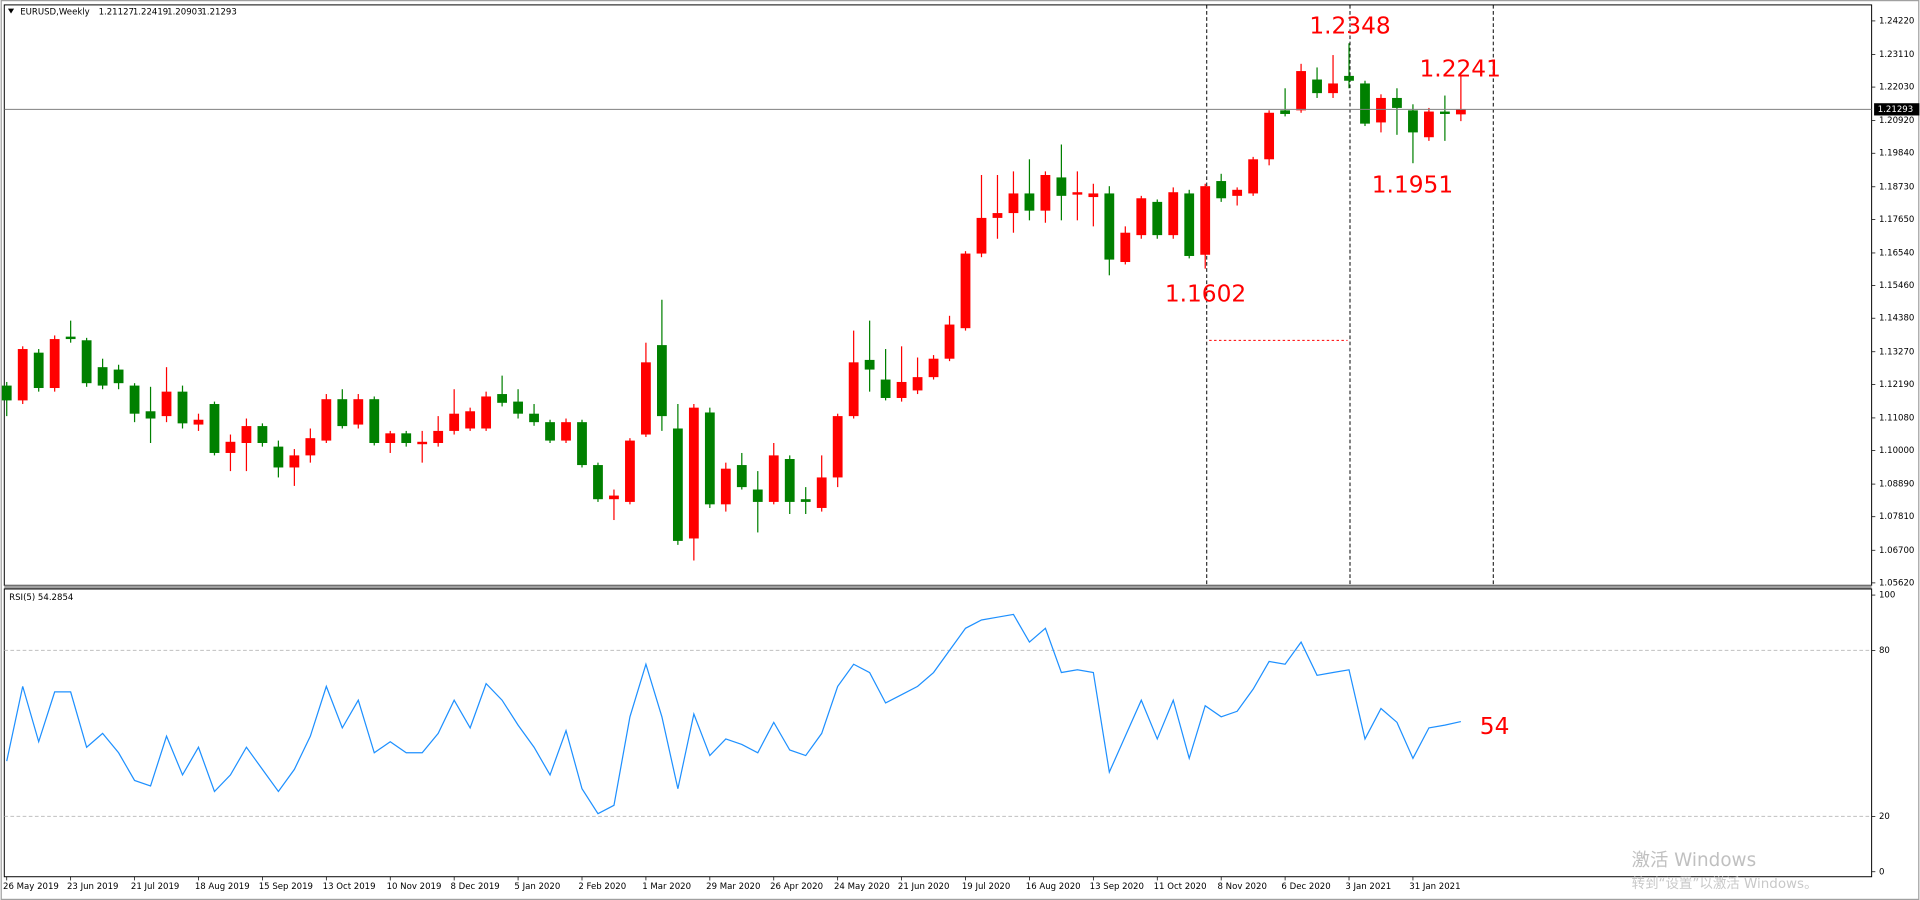 Image resolution: width=1920 pixels, height=900 pixels. What do you see at coordinates (1694, 860) in the screenshot?
I see `watermark: 激活 Windows` at bounding box center [1694, 860].